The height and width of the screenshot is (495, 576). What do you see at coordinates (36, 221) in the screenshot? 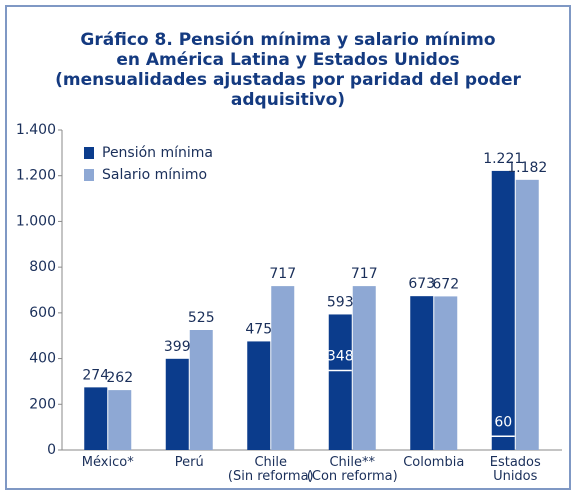
I see `y-tick-label: 1.000` at bounding box center [36, 221].